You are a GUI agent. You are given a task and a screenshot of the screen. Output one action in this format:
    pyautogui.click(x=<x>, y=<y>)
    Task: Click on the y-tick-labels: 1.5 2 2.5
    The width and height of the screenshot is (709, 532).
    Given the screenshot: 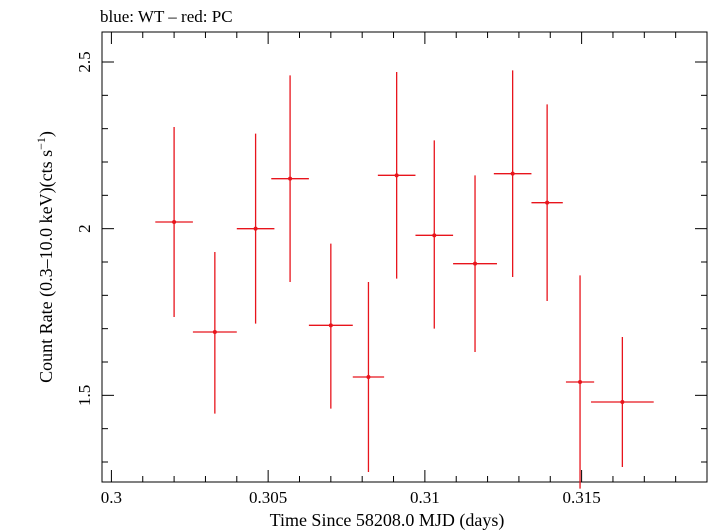 What is the action you would take?
    pyautogui.click(x=84, y=228)
    